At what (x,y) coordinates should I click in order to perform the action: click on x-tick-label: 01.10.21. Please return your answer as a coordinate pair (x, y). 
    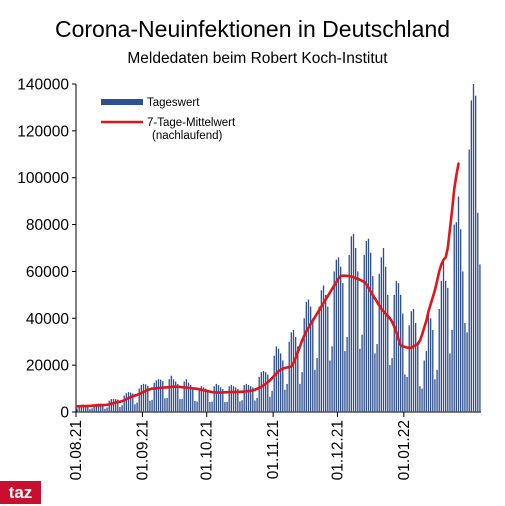
    Looking at the image, I should click on (207, 450).